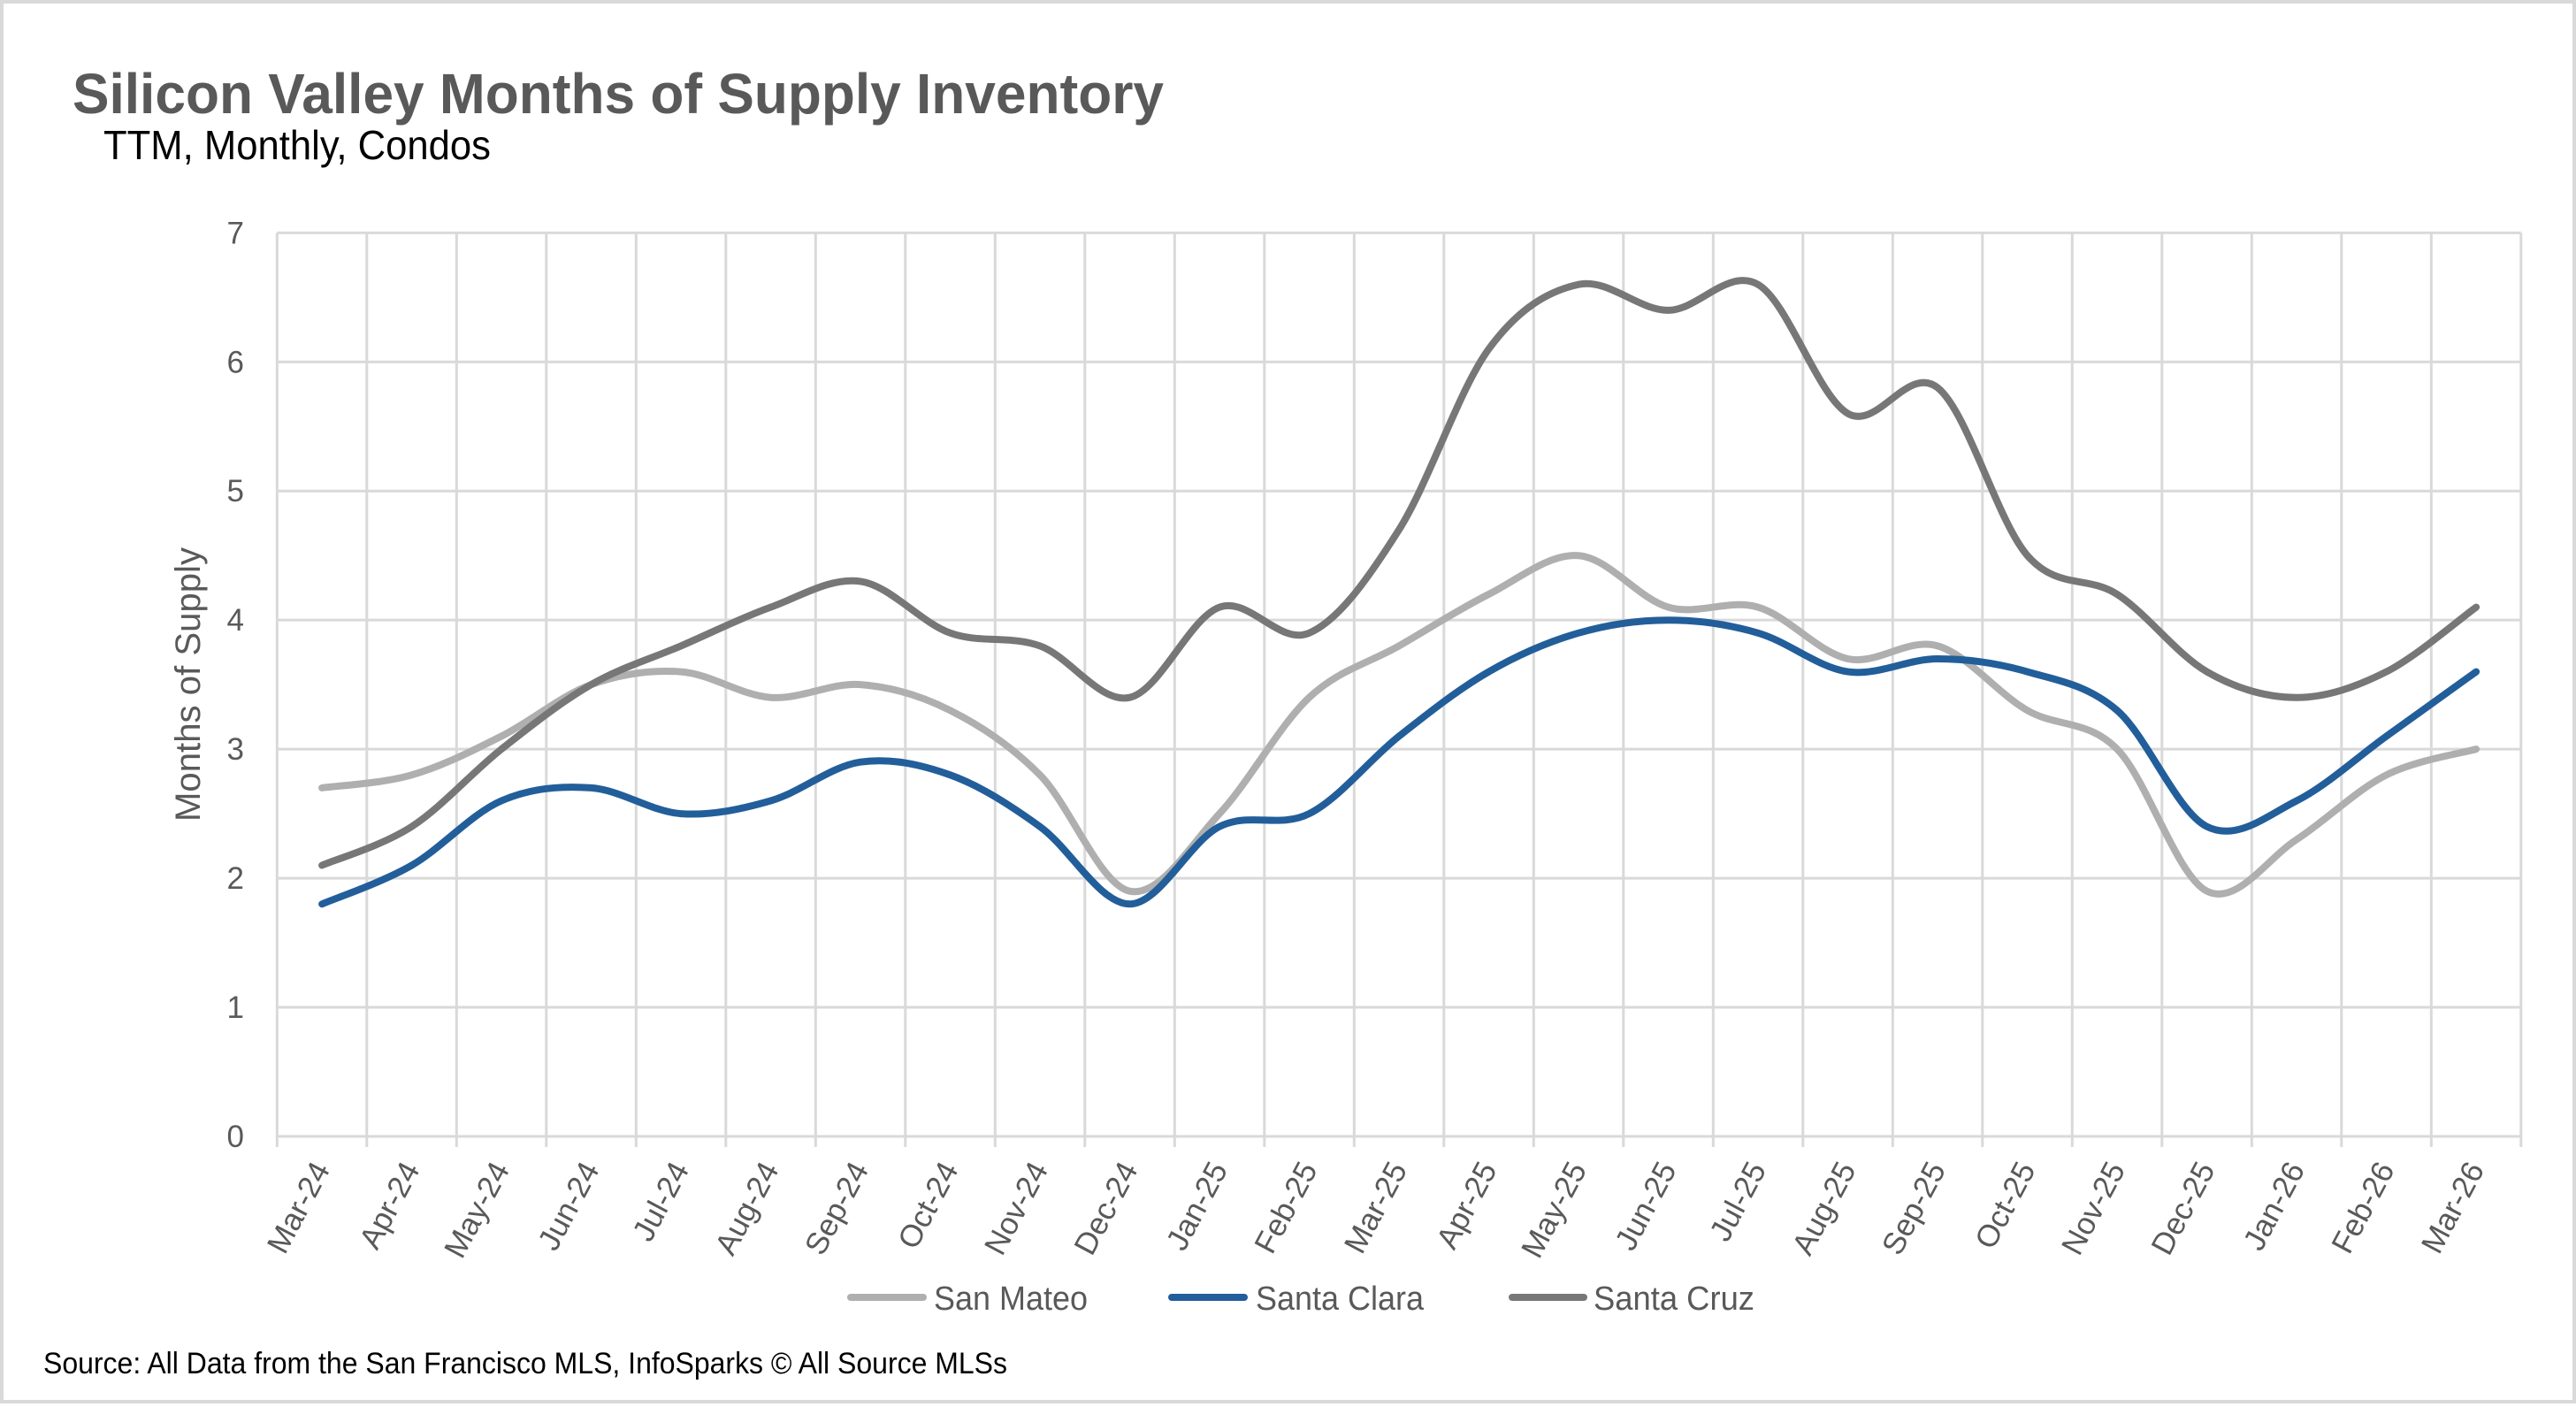 This screenshot has width=2576, height=1407. What do you see at coordinates (1823, 1208) in the screenshot?
I see `x-tick-label: Aug-25` at bounding box center [1823, 1208].